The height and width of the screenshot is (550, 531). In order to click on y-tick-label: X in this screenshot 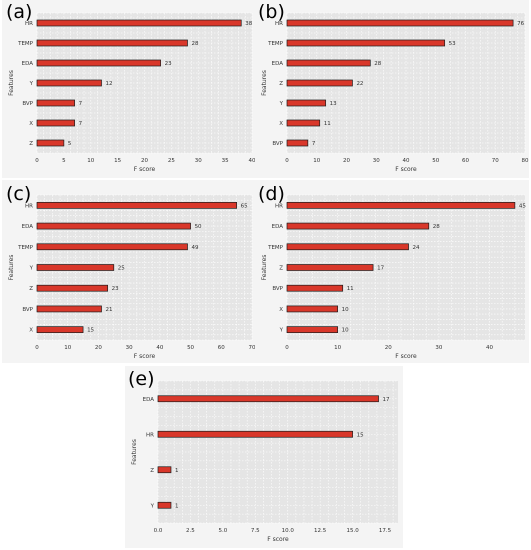, I will do `click(31, 331)`.